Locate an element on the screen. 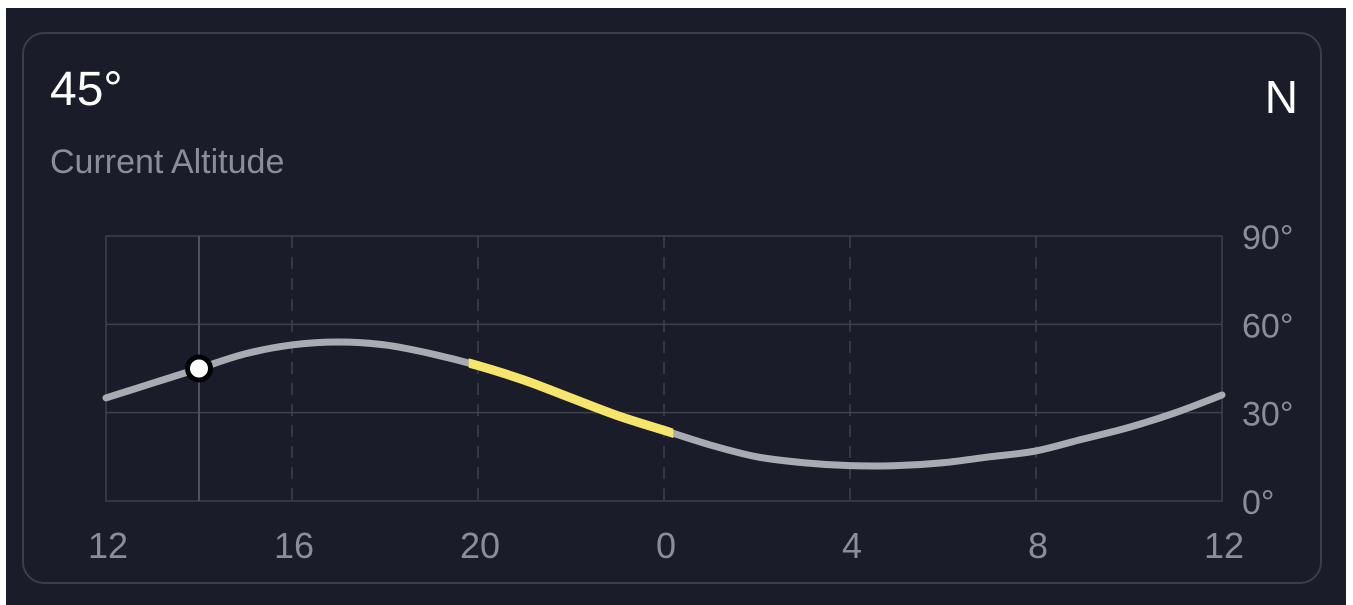  current-altitude-value: 45° is located at coordinates (86, 89).